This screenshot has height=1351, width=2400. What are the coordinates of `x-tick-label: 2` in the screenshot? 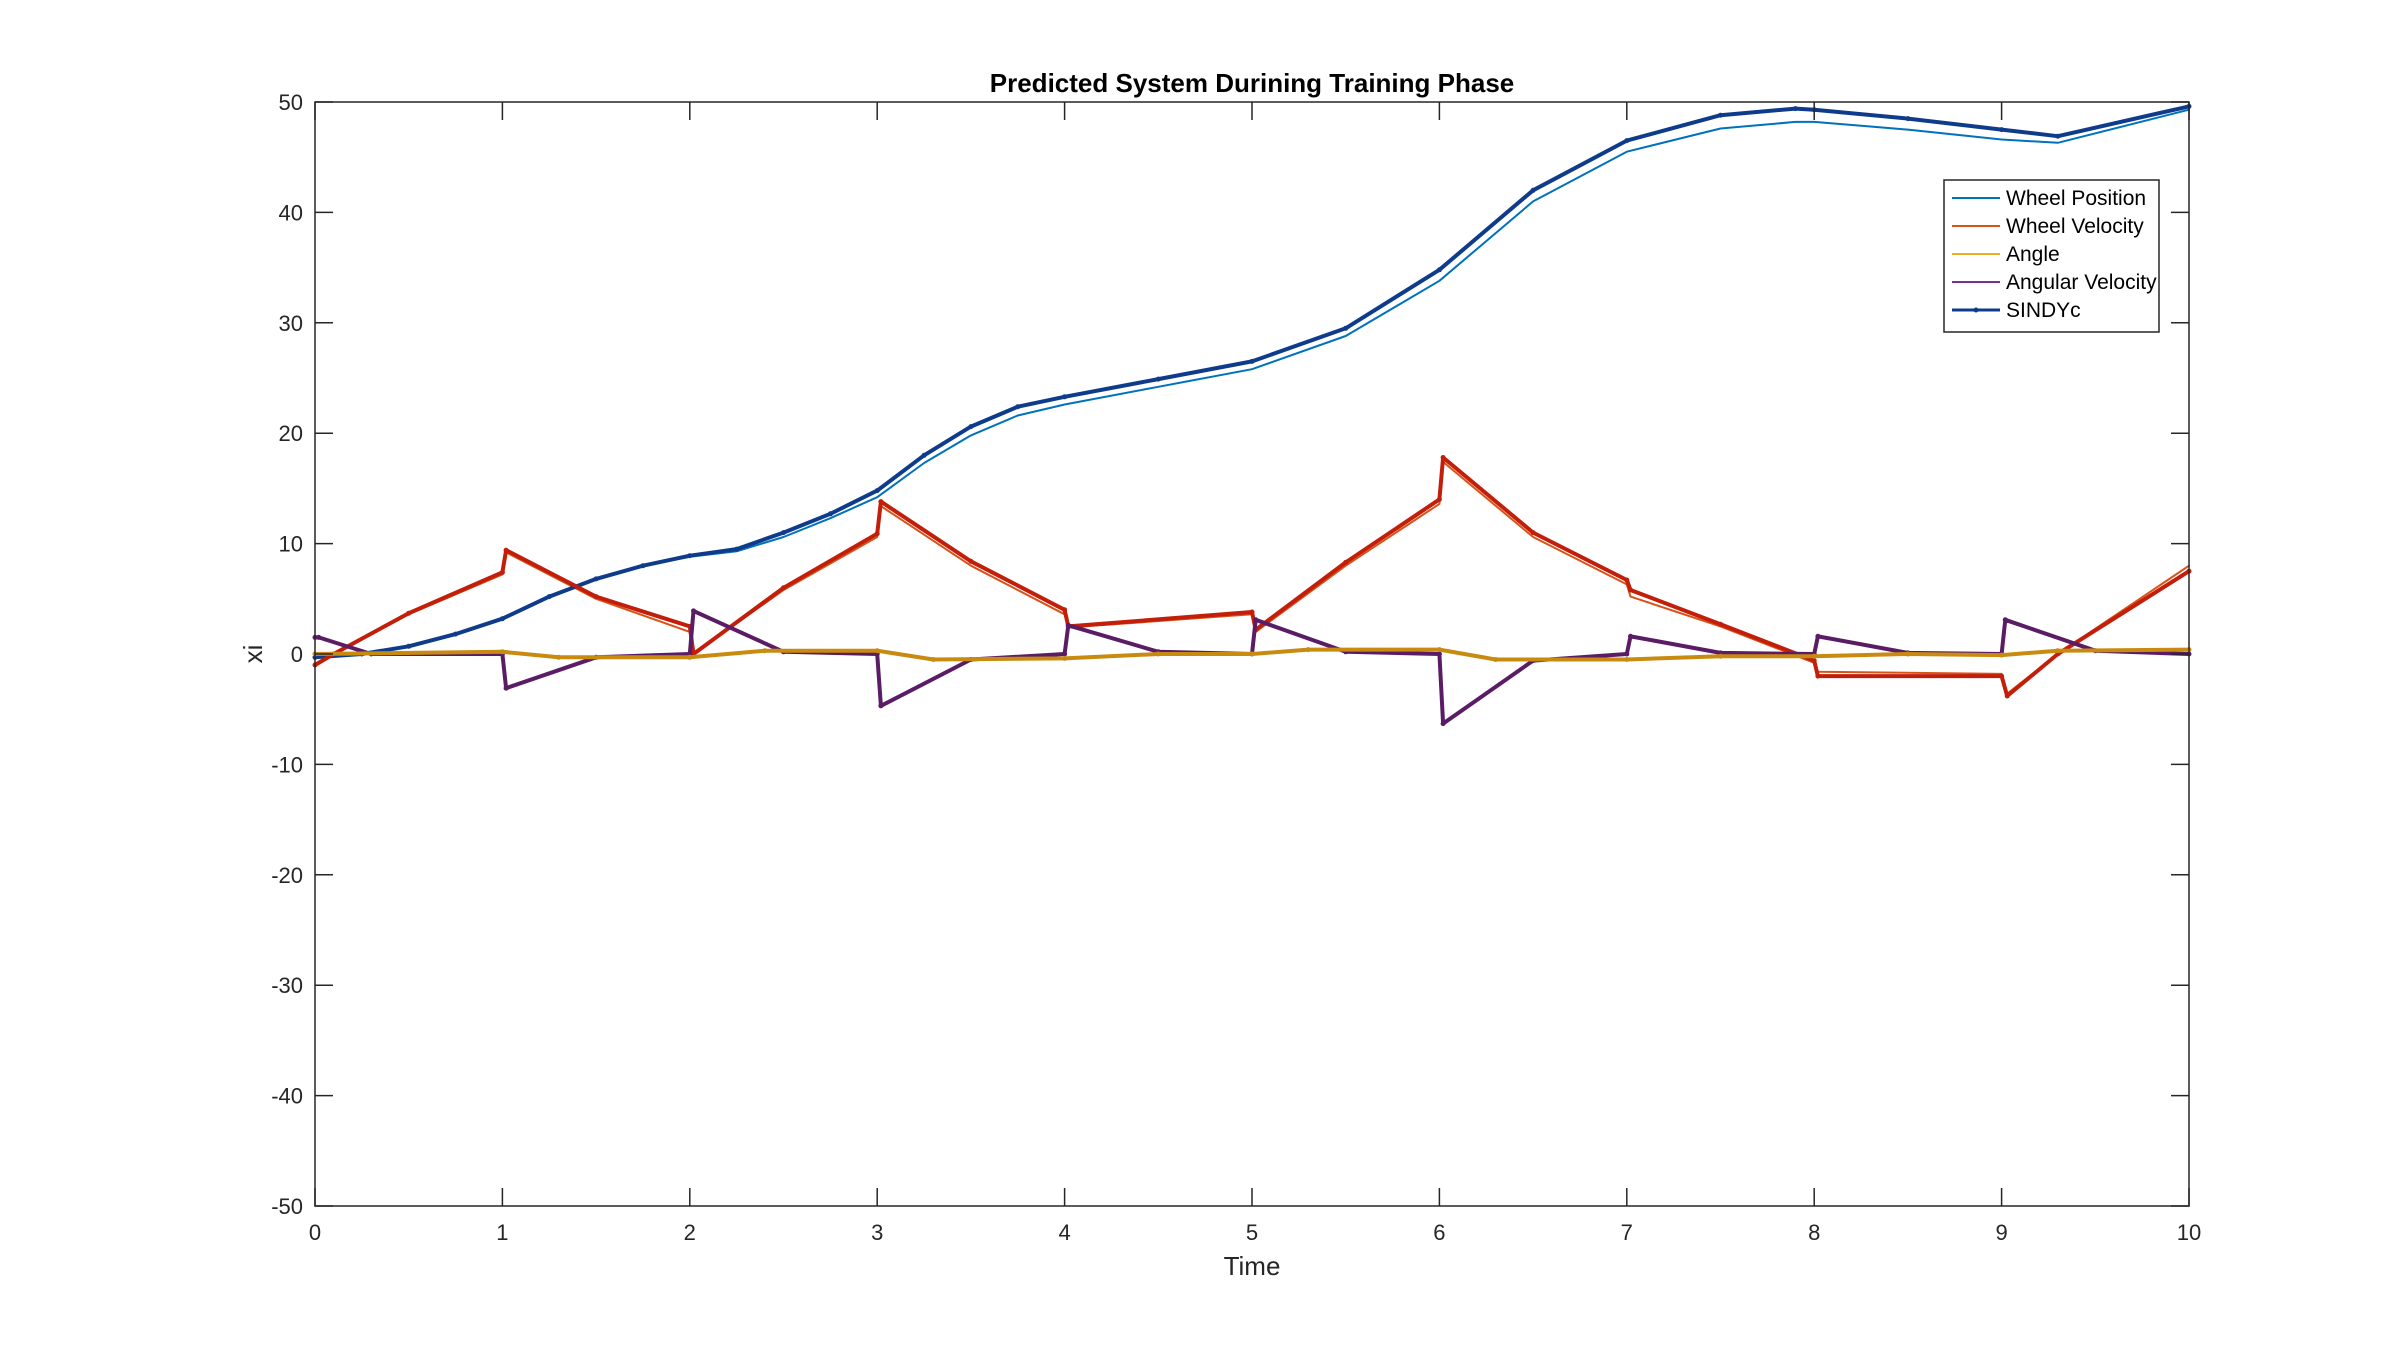 It's located at (690, 1232).